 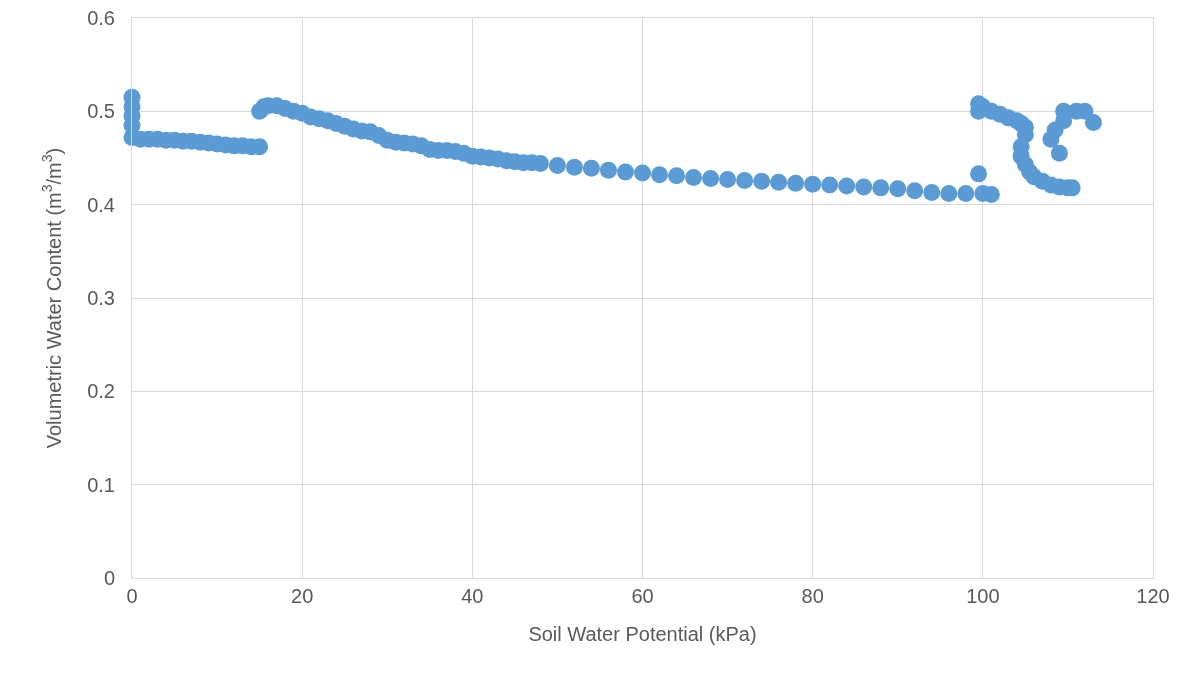 I want to click on x-tick-label: 40, so click(x=472, y=596).